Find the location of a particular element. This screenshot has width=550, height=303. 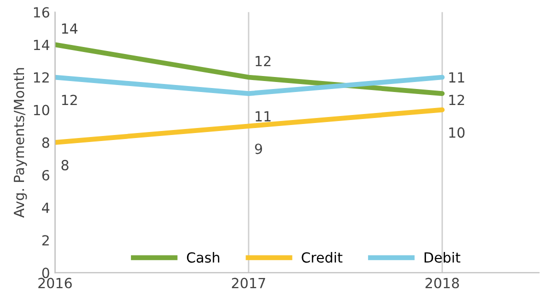

y-tick-label: 16 is located at coordinates (42, 12).